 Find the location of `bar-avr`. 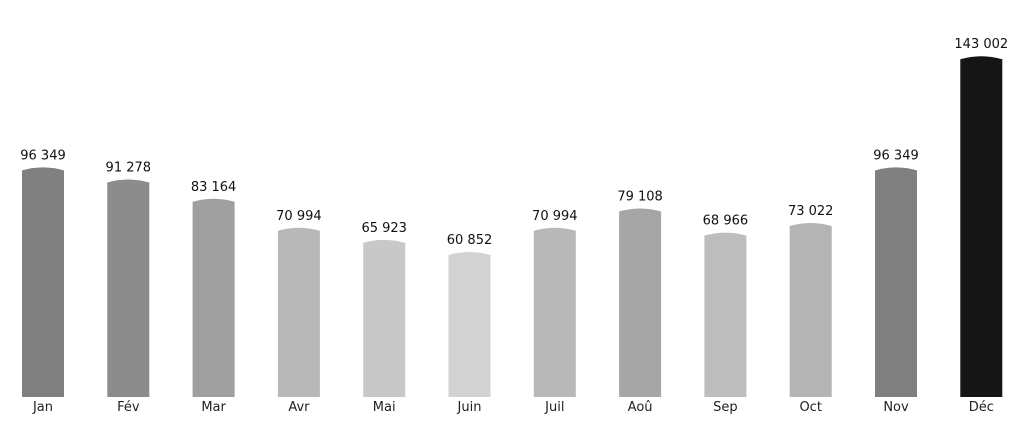

bar-avr is located at coordinates (298, 312).